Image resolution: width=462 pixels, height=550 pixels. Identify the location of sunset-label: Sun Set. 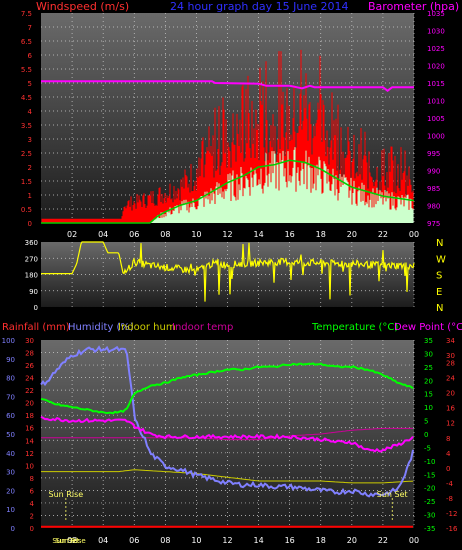
(392, 494).